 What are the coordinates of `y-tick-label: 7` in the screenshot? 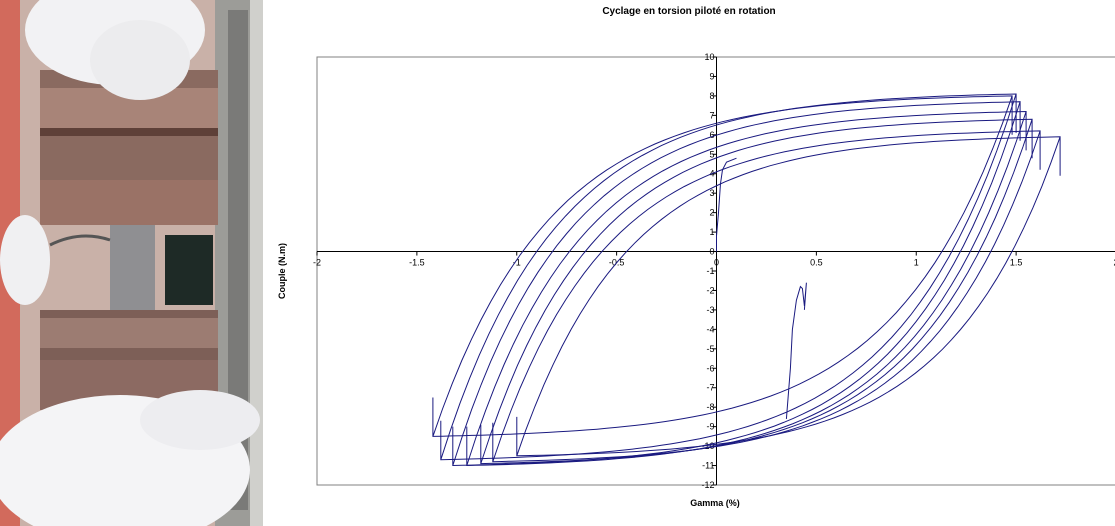 It's located at (711, 115).